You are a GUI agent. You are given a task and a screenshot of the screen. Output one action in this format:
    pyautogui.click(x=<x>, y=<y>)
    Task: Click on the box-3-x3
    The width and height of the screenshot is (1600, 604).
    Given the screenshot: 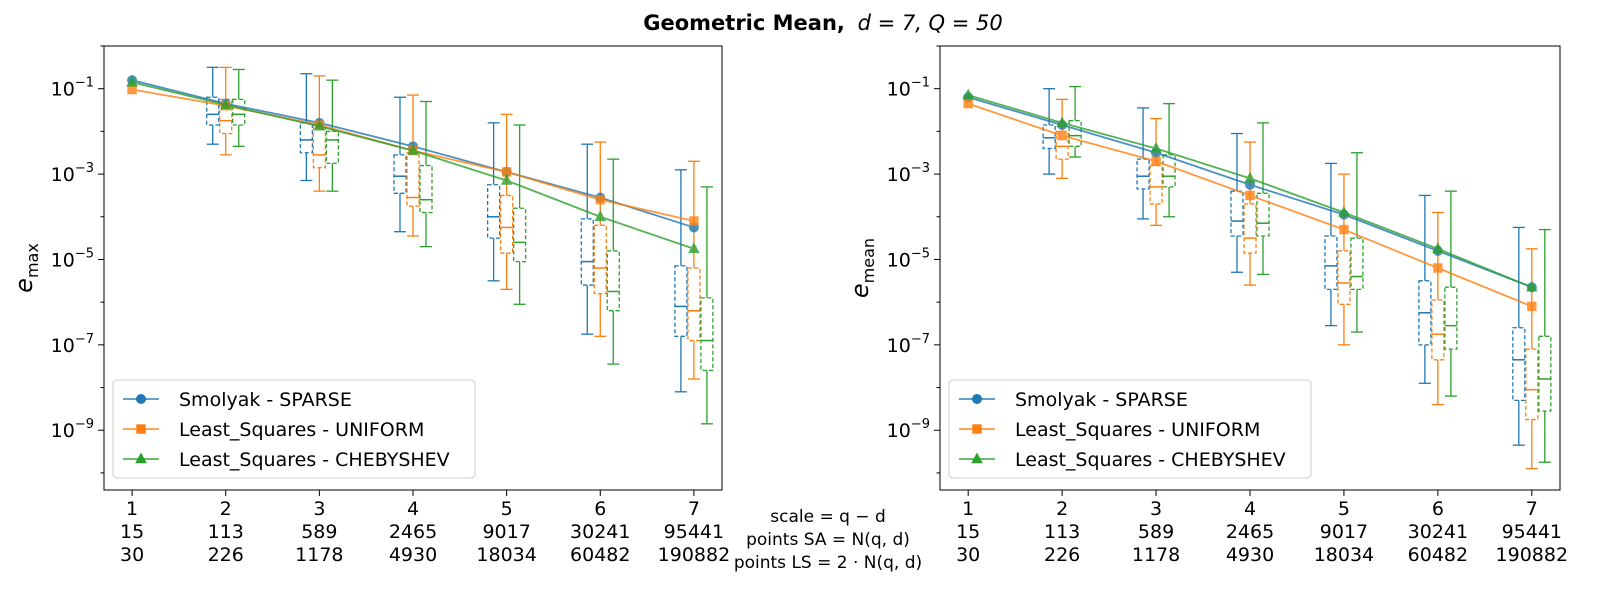 What is the action you would take?
    pyautogui.click(x=332, y=135)
    